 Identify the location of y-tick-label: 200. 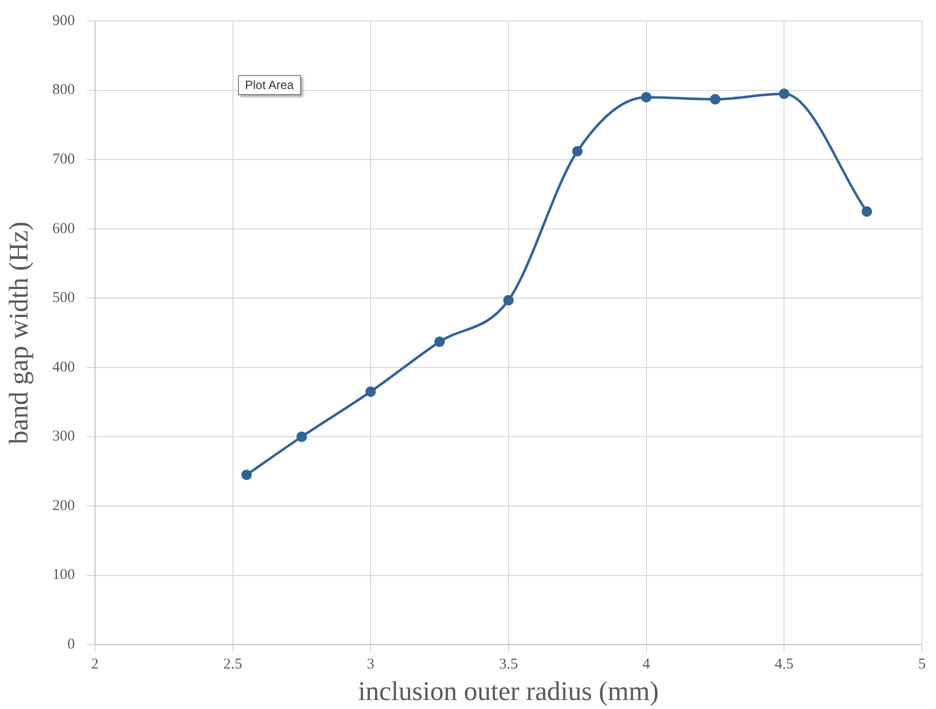
(63, 506).